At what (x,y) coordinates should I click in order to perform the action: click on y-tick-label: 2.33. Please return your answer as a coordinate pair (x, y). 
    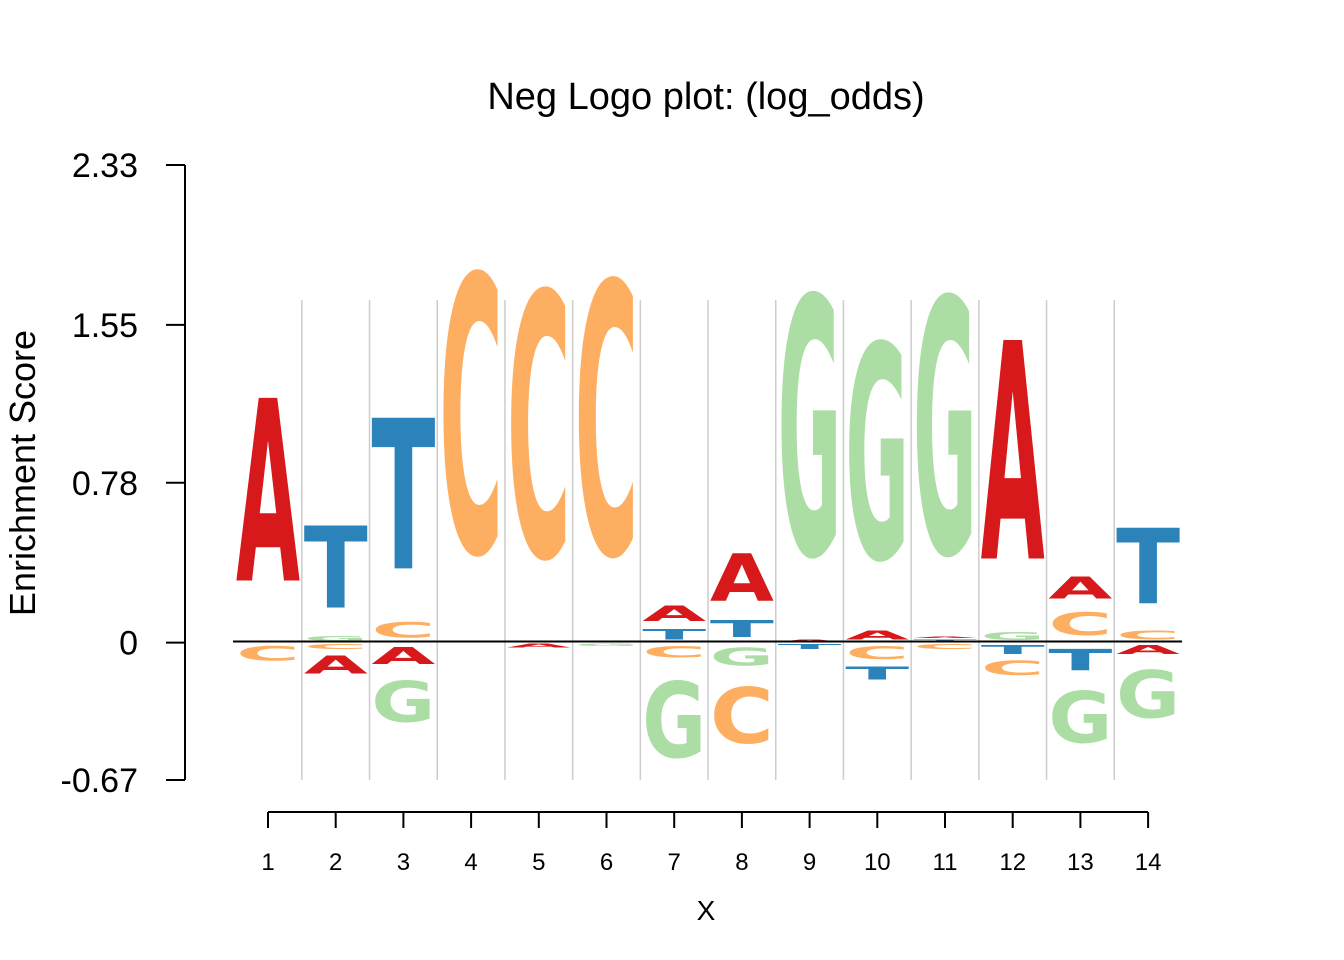
    Looking at the image, I should click on (105, 166).